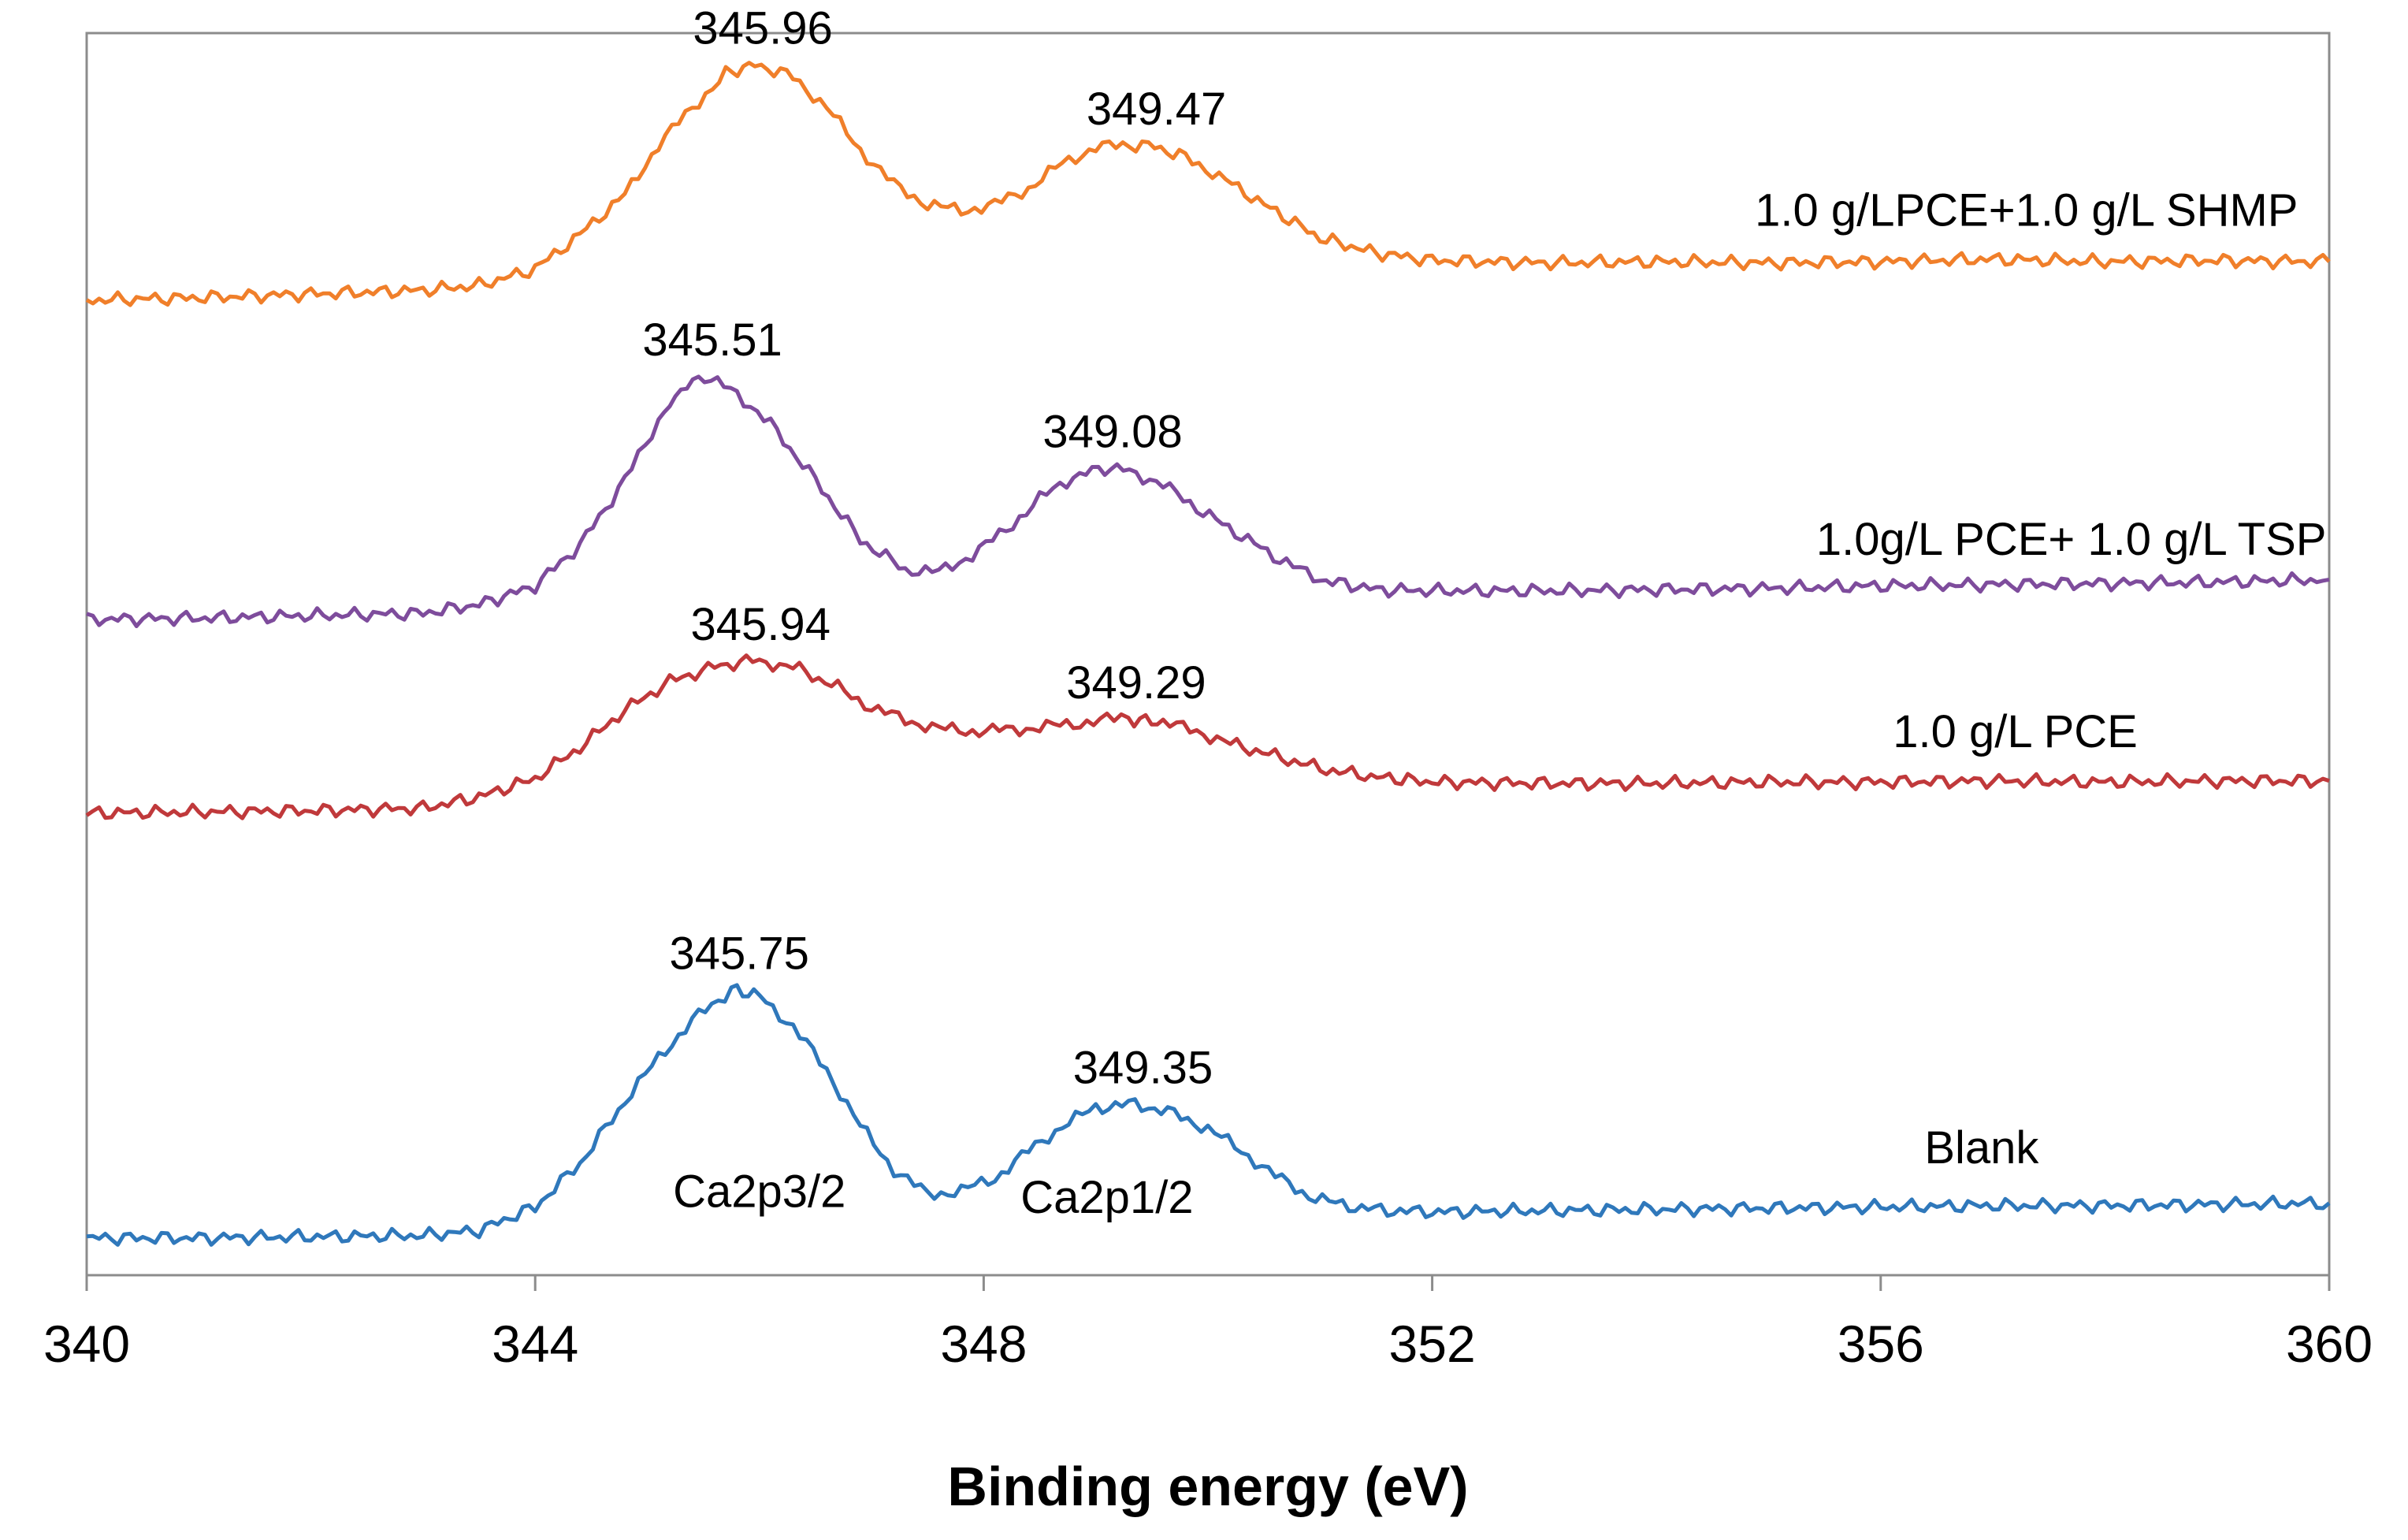  What do you see at coordinates (1112, 432) in the screenshot?
I see `peak-value-label: 349.08` at bounding box center [1112, 432].